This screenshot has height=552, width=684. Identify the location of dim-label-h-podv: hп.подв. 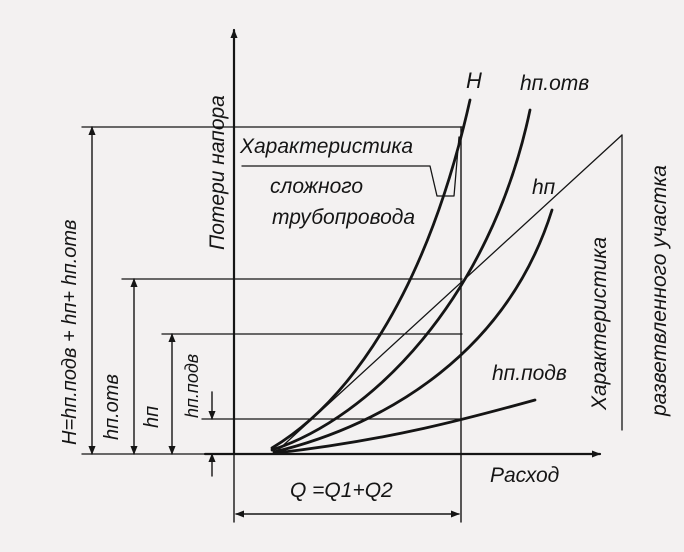
(192, 386).